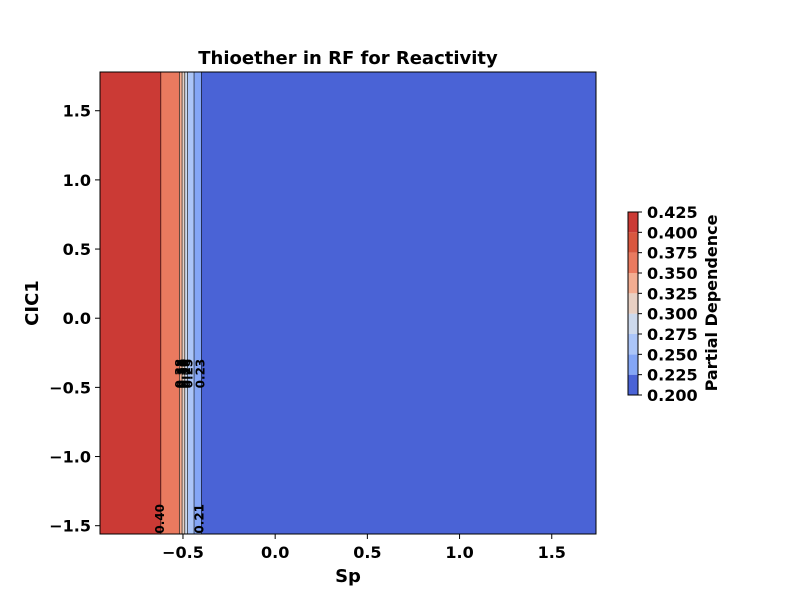 This screenshot has height=600, width=800. What do you see at coordinates (77, 318) in the screenshot?
I see `y-tick-label: 0.0` at bounding box center [77, 318].